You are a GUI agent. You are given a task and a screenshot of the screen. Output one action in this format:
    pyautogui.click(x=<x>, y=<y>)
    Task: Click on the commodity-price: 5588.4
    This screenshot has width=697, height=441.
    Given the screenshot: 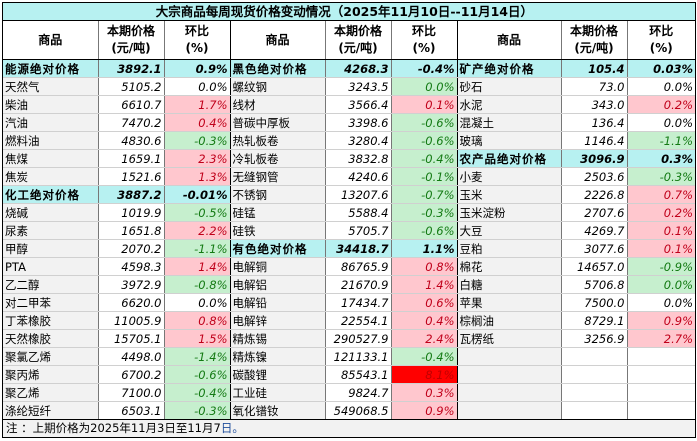 What is the action you would take?
    pyautogui.click(x=357, y=212)
    